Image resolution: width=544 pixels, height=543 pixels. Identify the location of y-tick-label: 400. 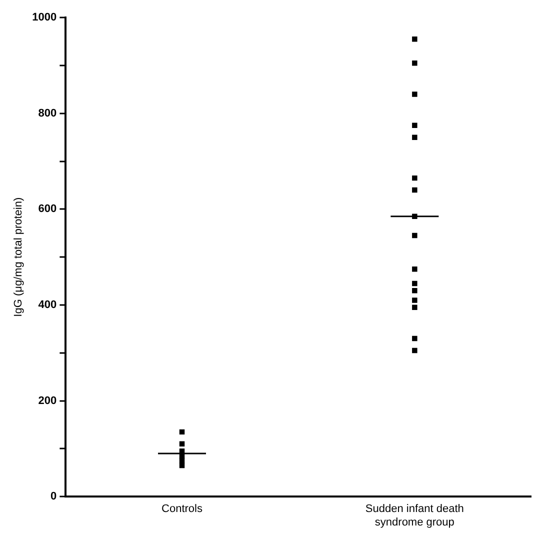
(47, 305).